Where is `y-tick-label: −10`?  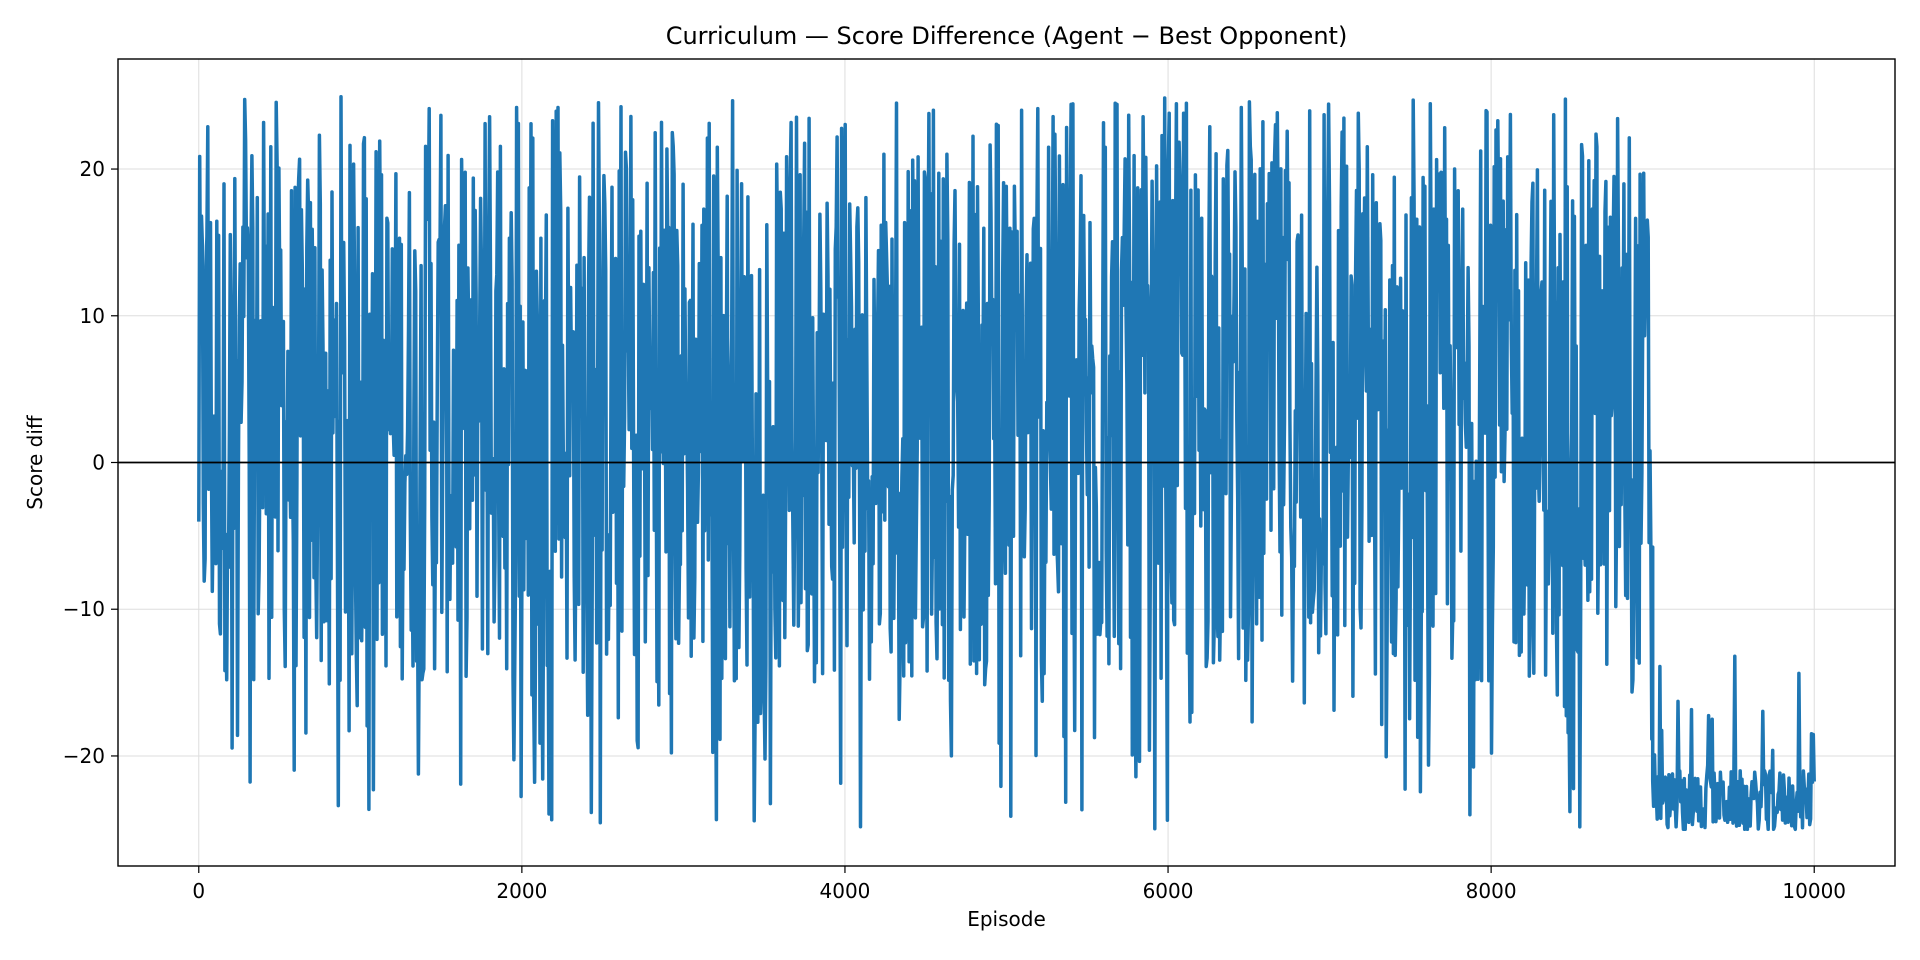
y-tick-label: −10 is located at coordinates (84, 609).